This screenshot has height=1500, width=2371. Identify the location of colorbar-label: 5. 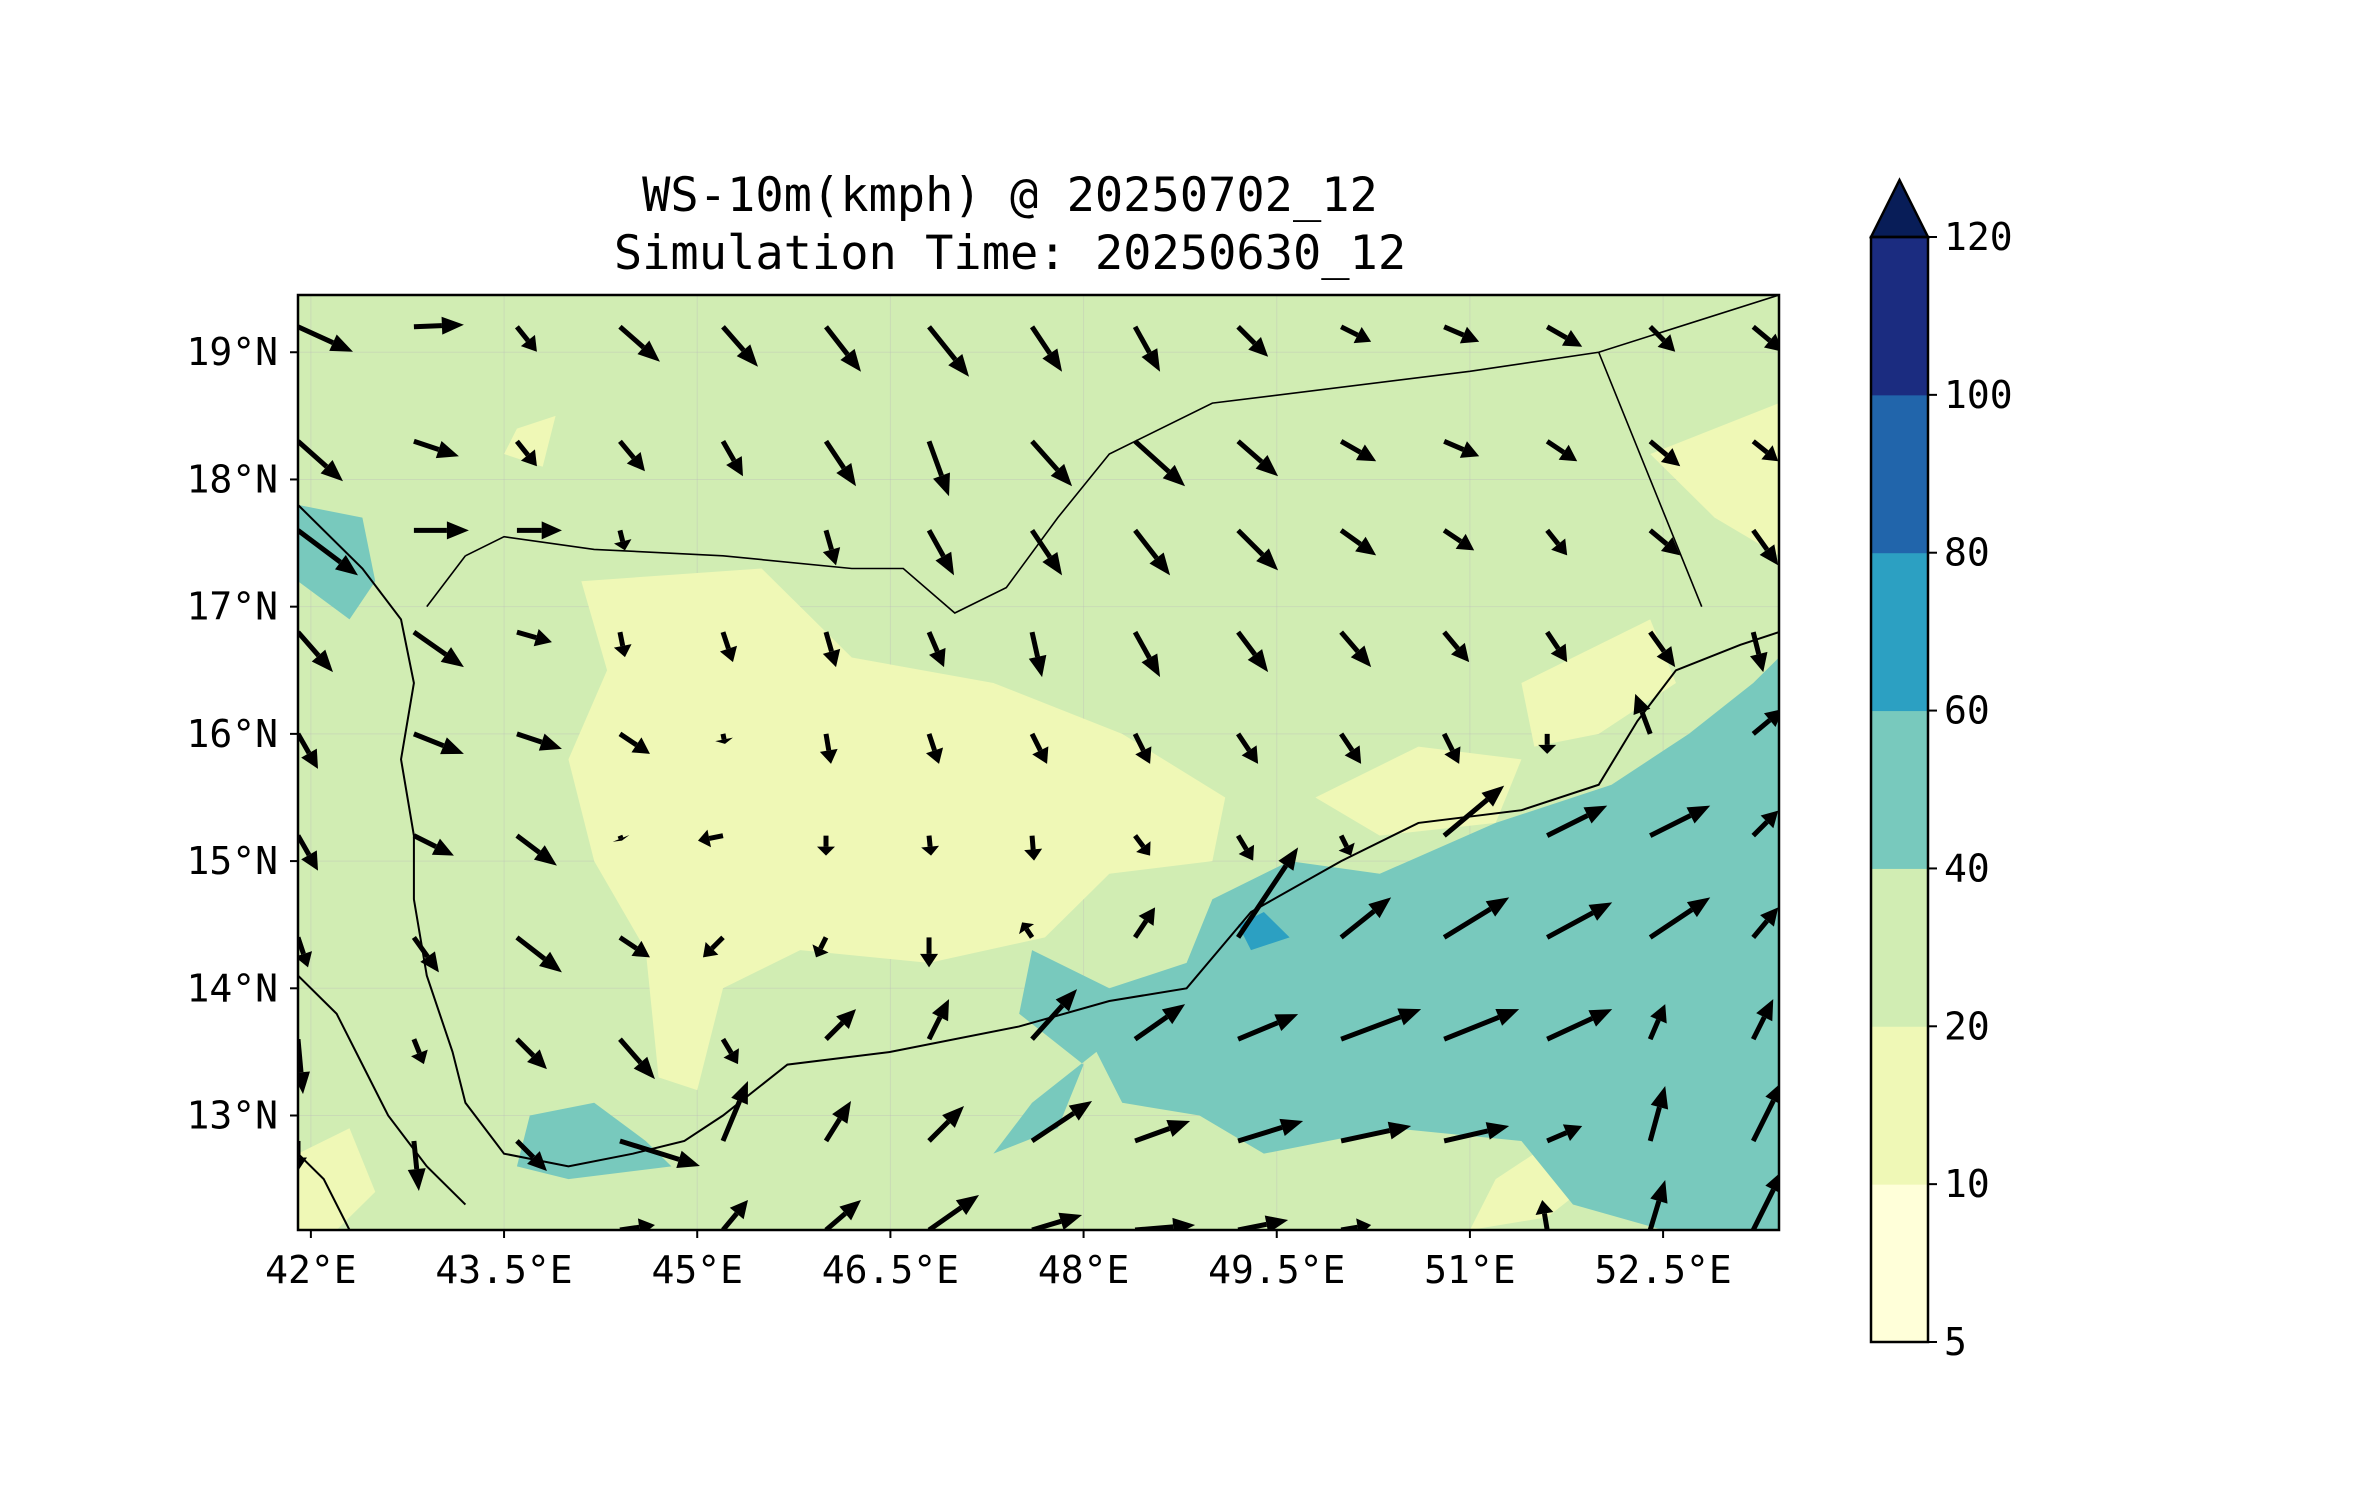
(1955, 1342).